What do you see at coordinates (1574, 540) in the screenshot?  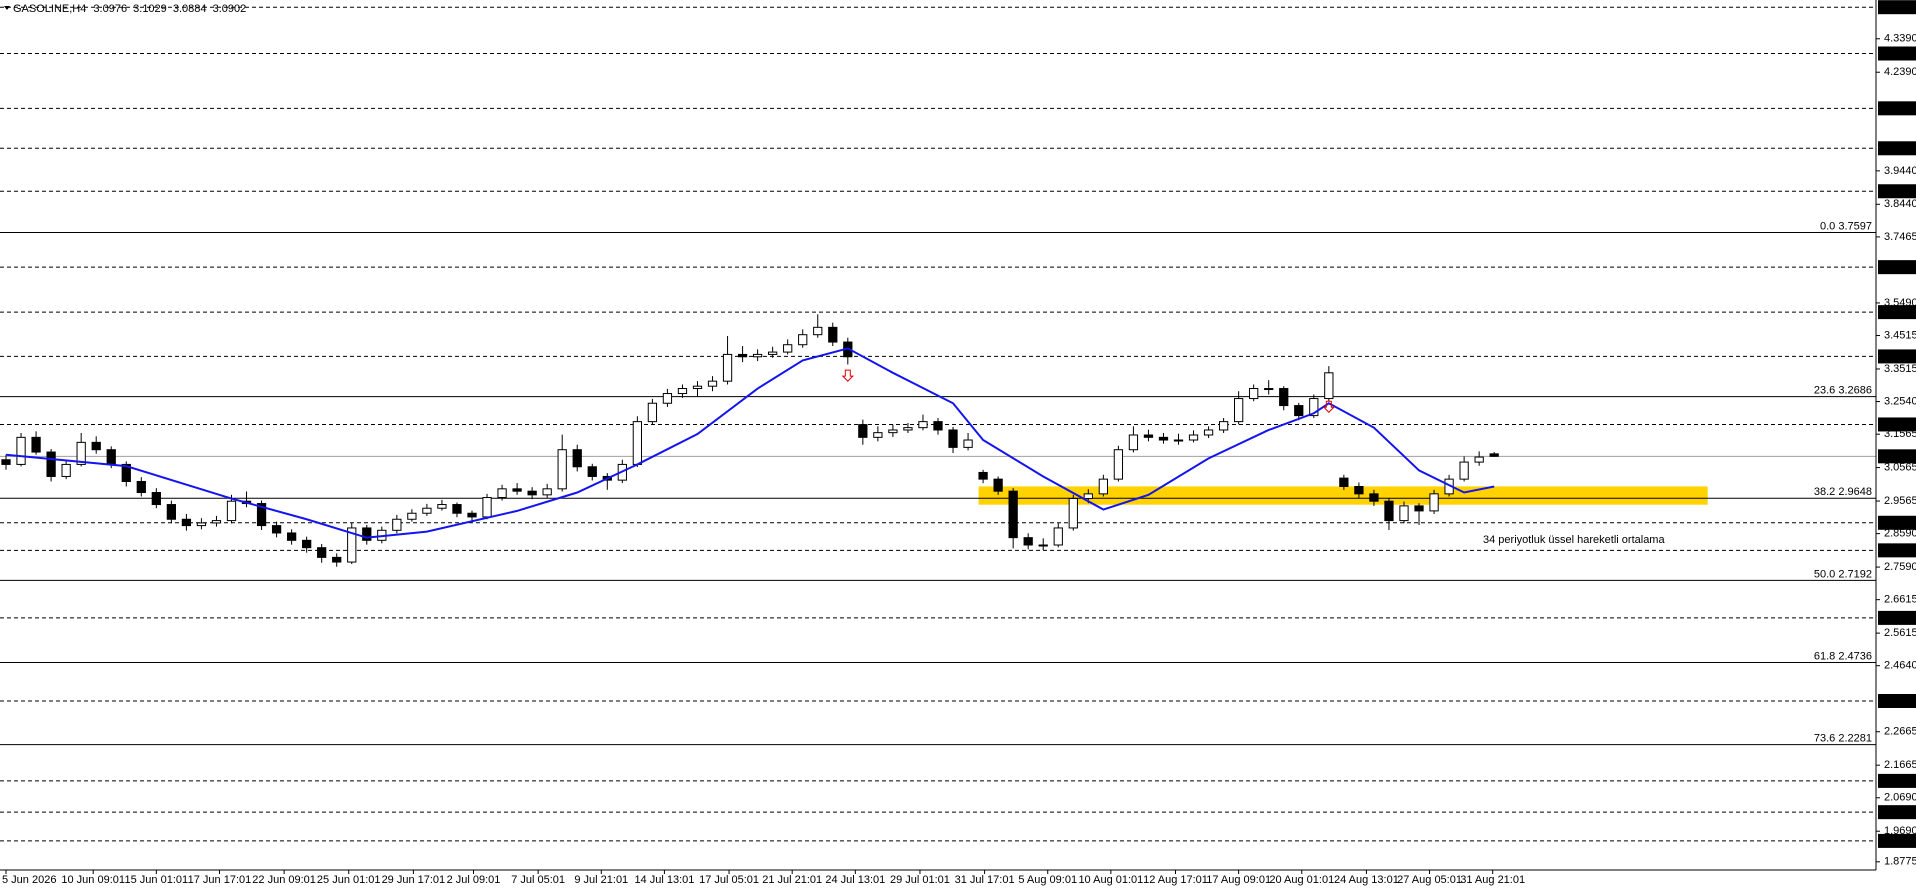 I see `ema-annotation: 34 periyotluk üssel hareketli ortalama` at bounding box center [1574, 540].